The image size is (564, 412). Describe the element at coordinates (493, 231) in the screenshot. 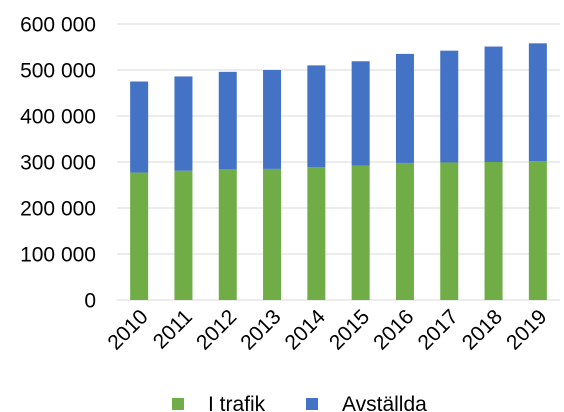

I see `bar-i-trafik-2018` at that location.